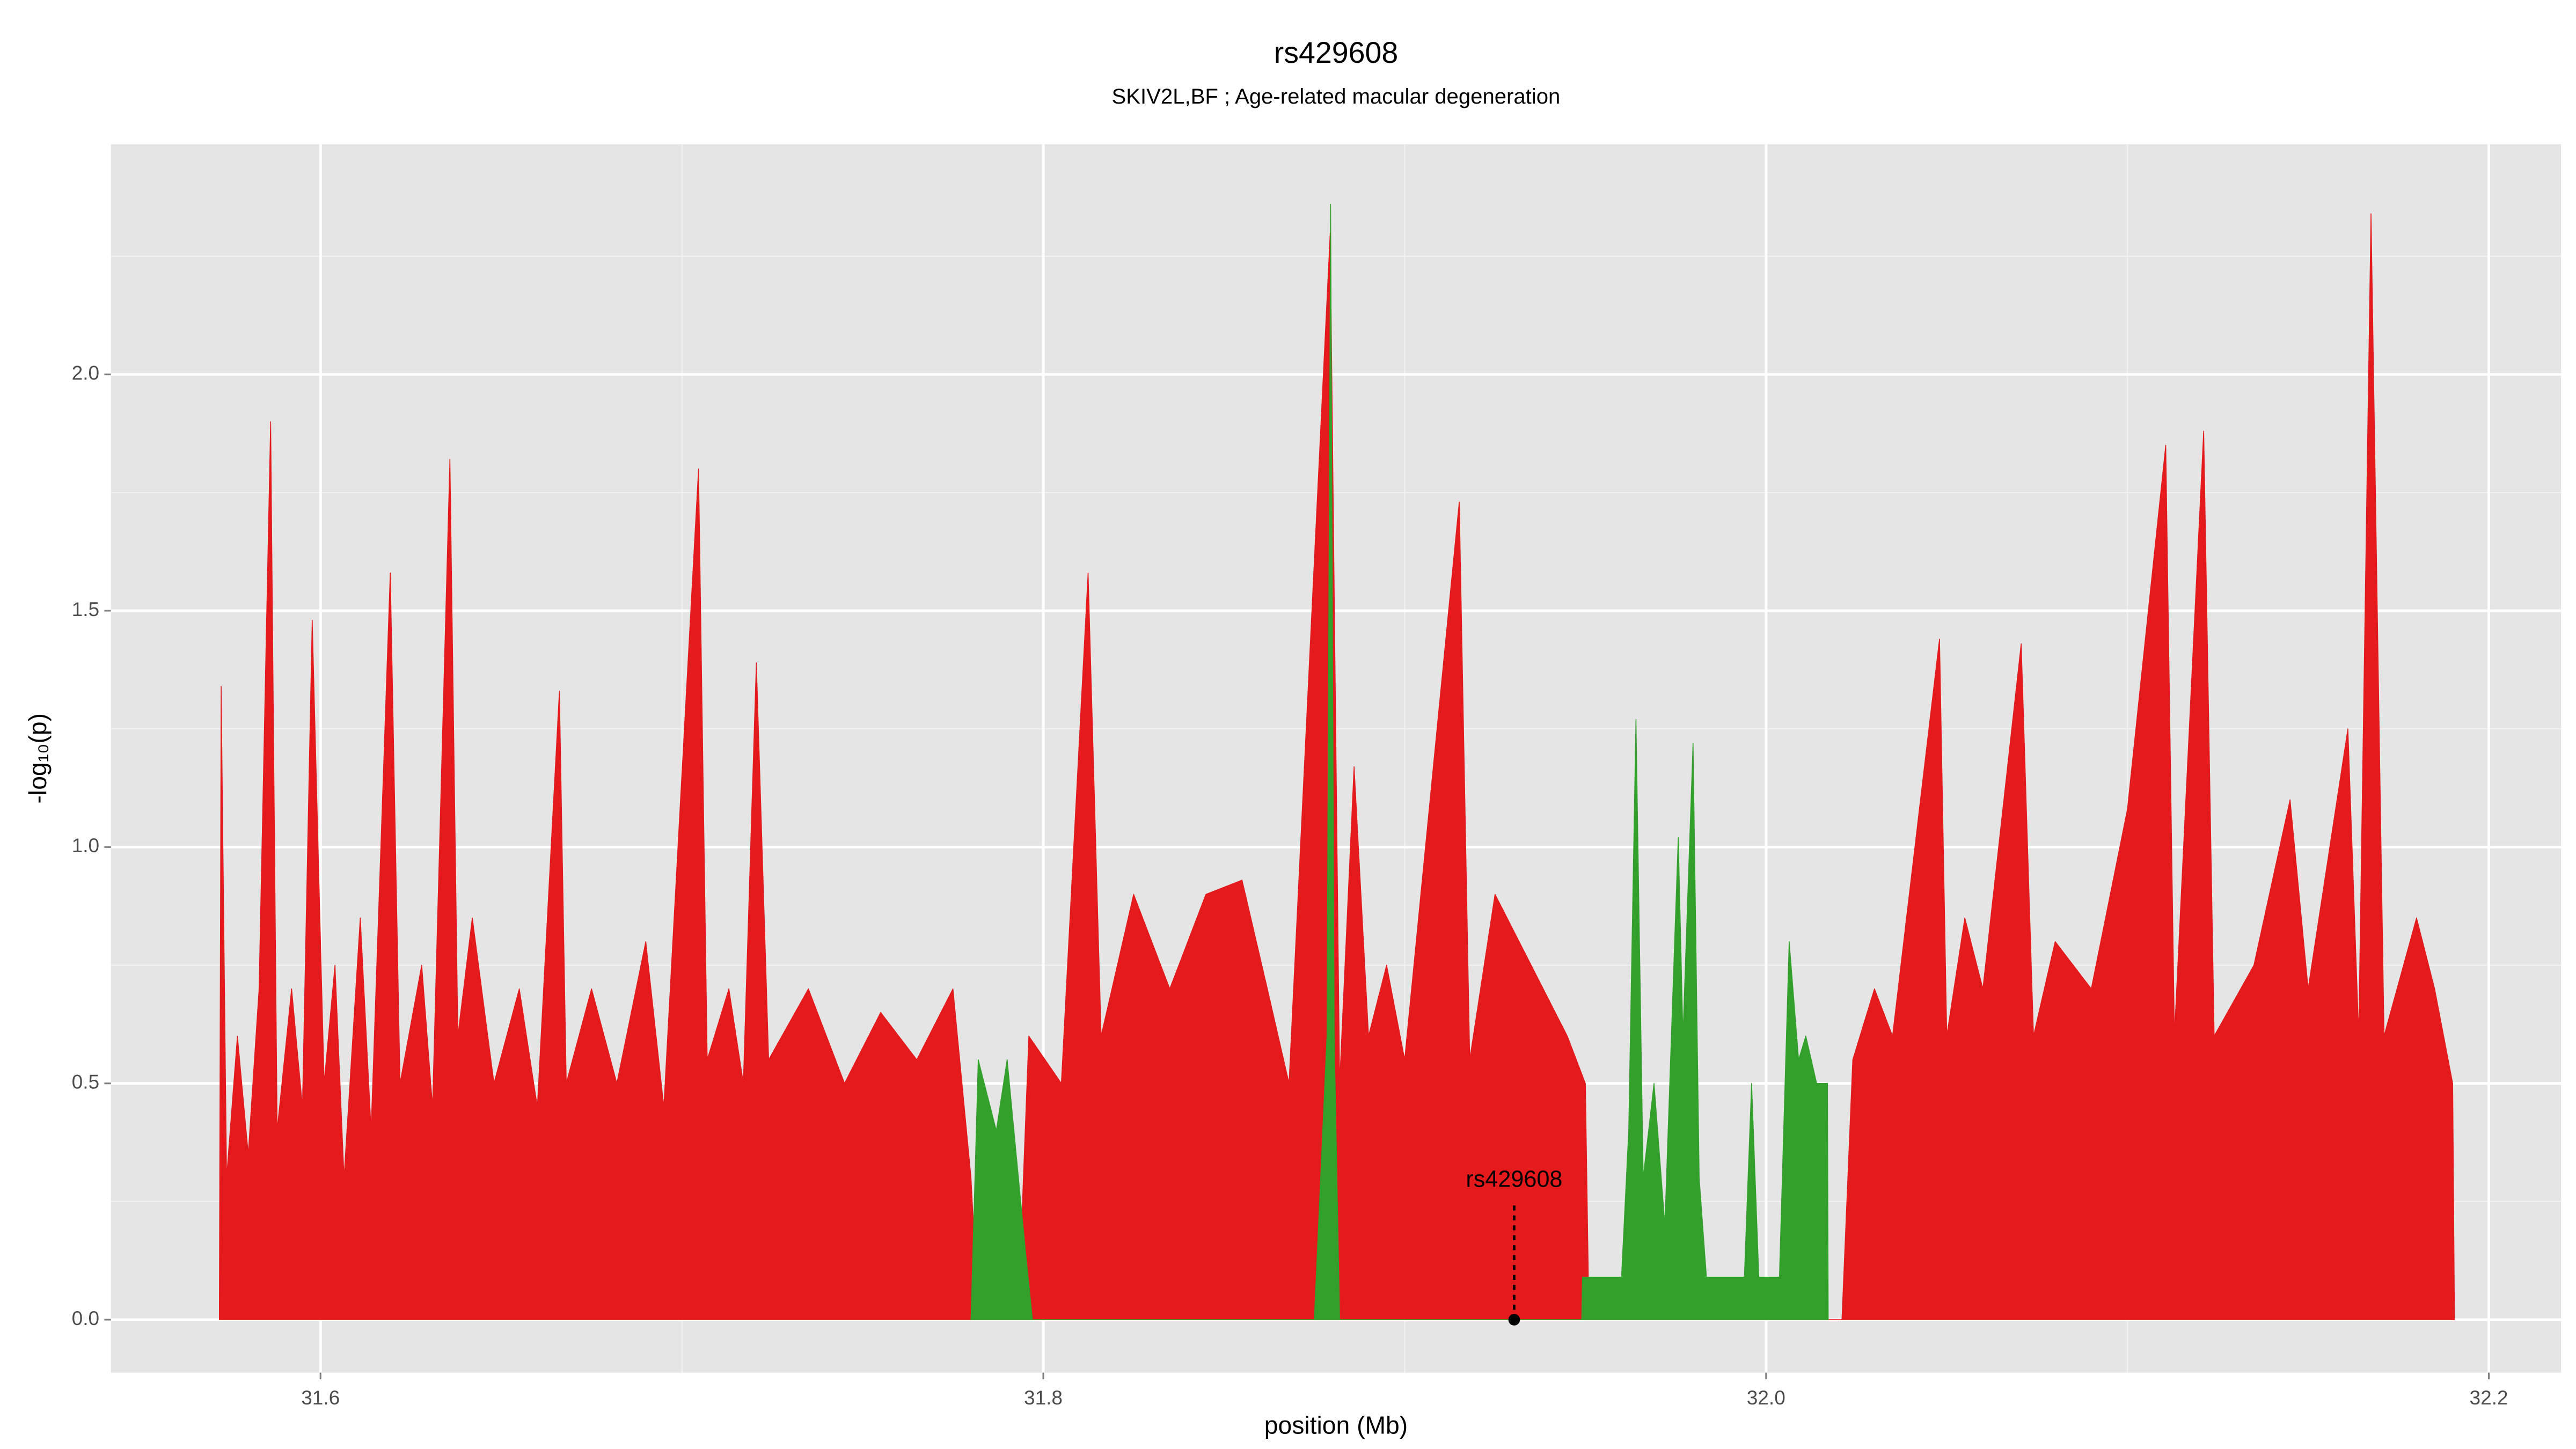  Describe the element at coordinates (85, 845) in the screenshot. I see `y-tick-label: 1.0` at that location.